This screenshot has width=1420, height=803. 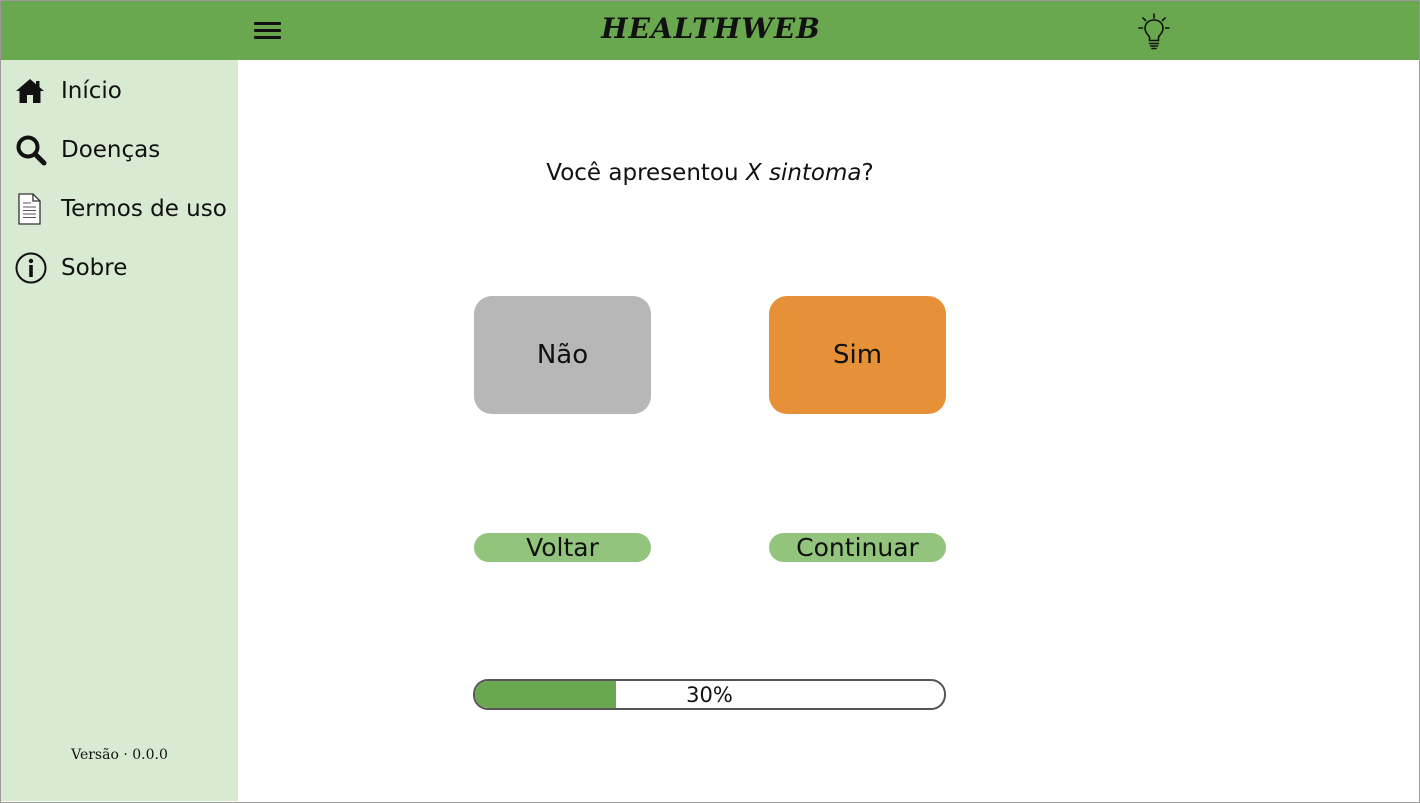 What do you see at coordinates (562, 547) in the screenshot?
I see `back-button: Voltar` at bounding box center [562, 547].